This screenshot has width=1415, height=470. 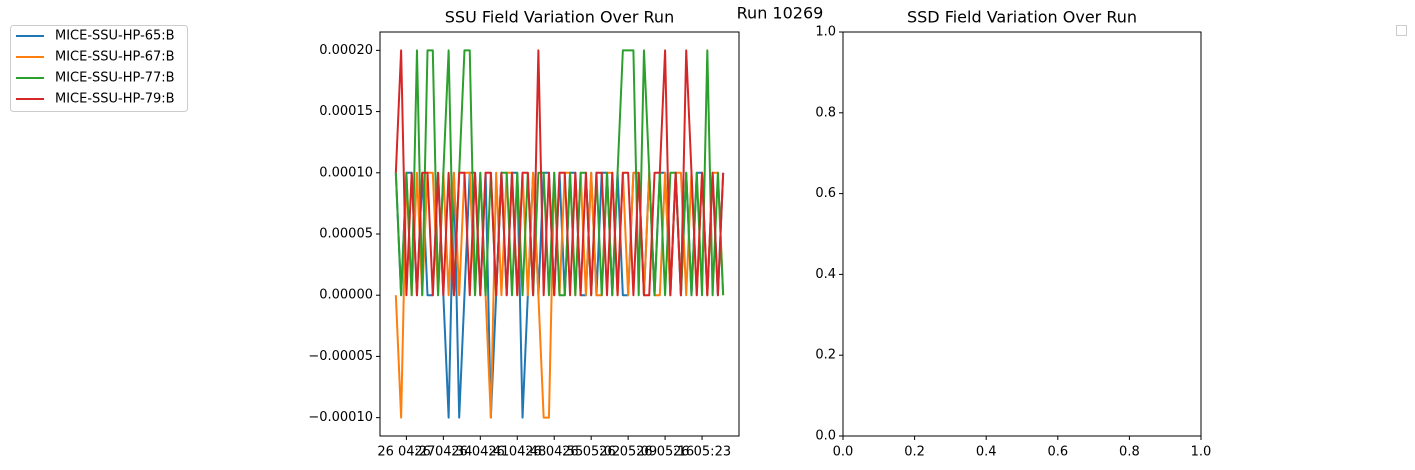 I want to click on x-tick-label: 26 04:55, so click(x=554, y=452).